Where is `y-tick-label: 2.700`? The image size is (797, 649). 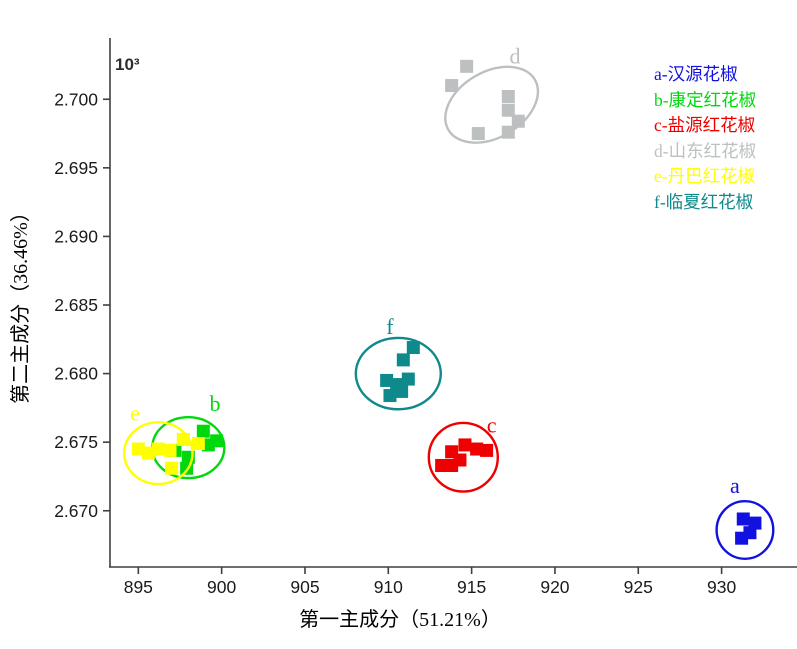
y-tick-label: 2.700 is located at coordinates (76, 99).